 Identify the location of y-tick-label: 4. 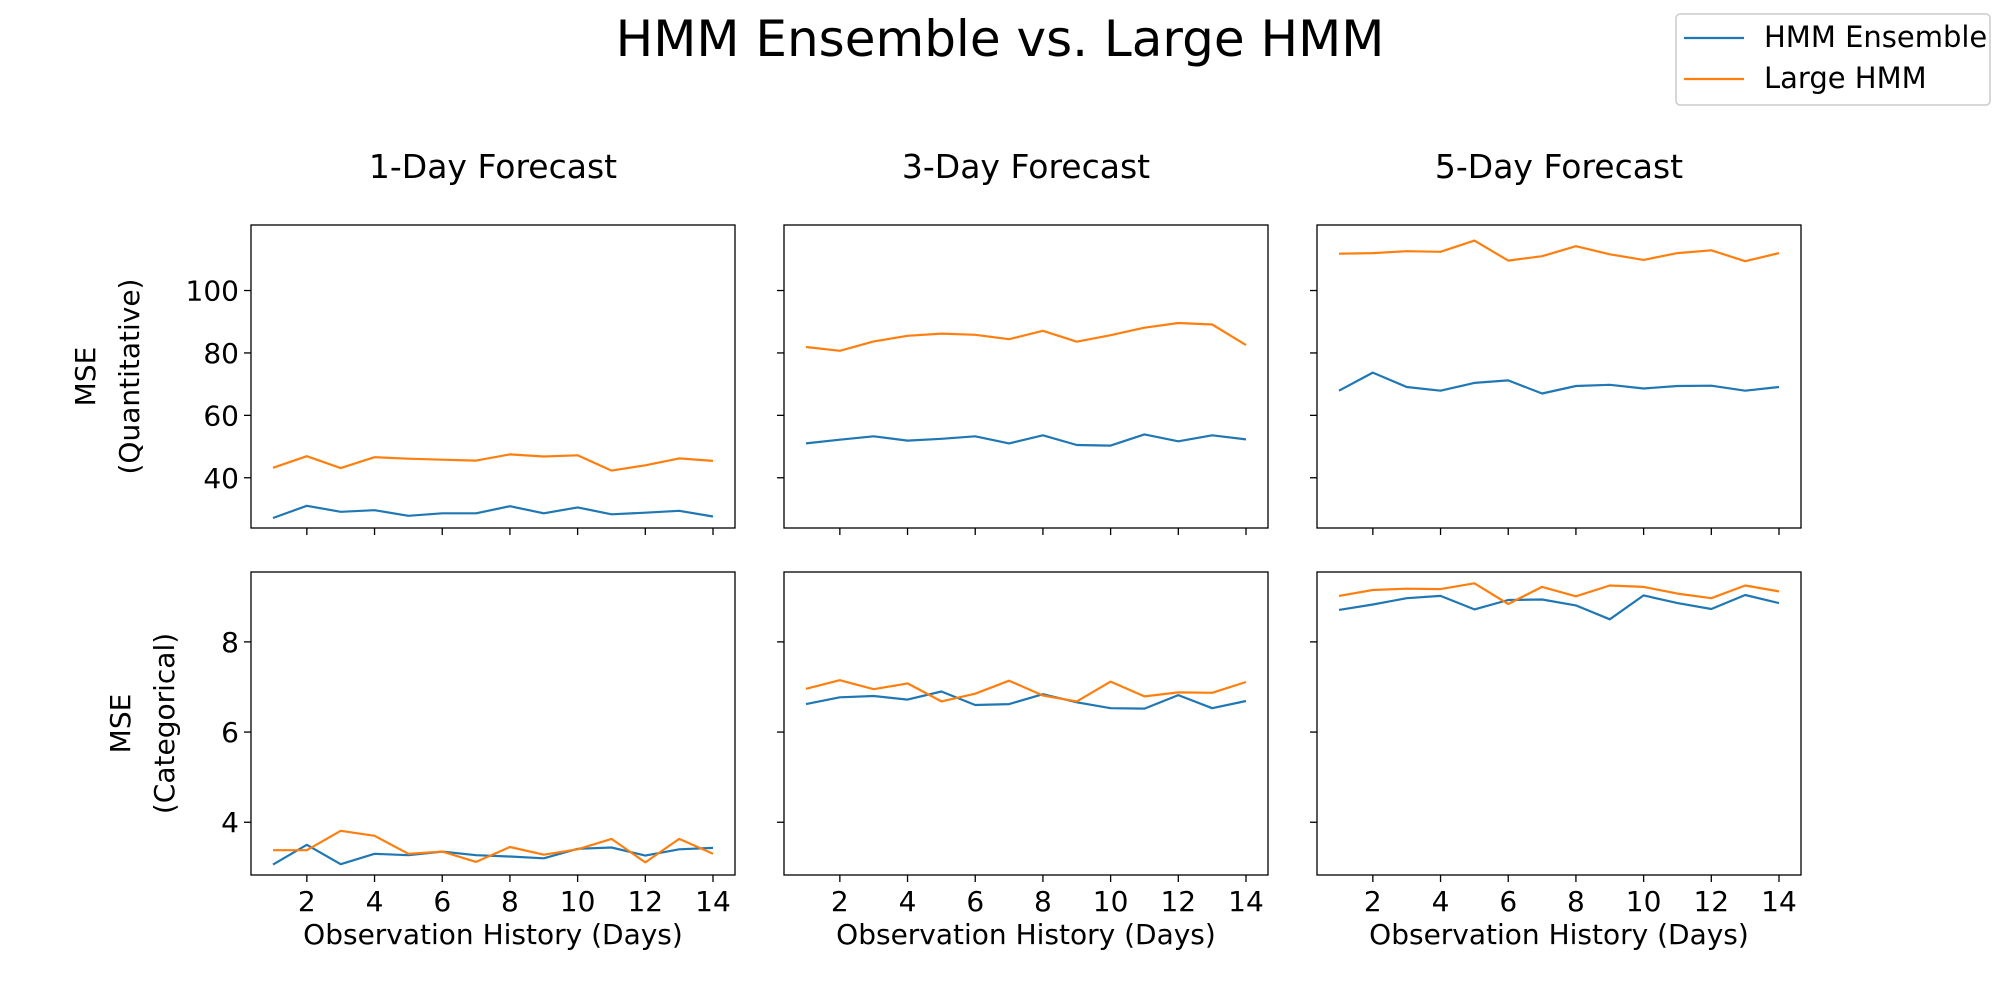
(230, 822).